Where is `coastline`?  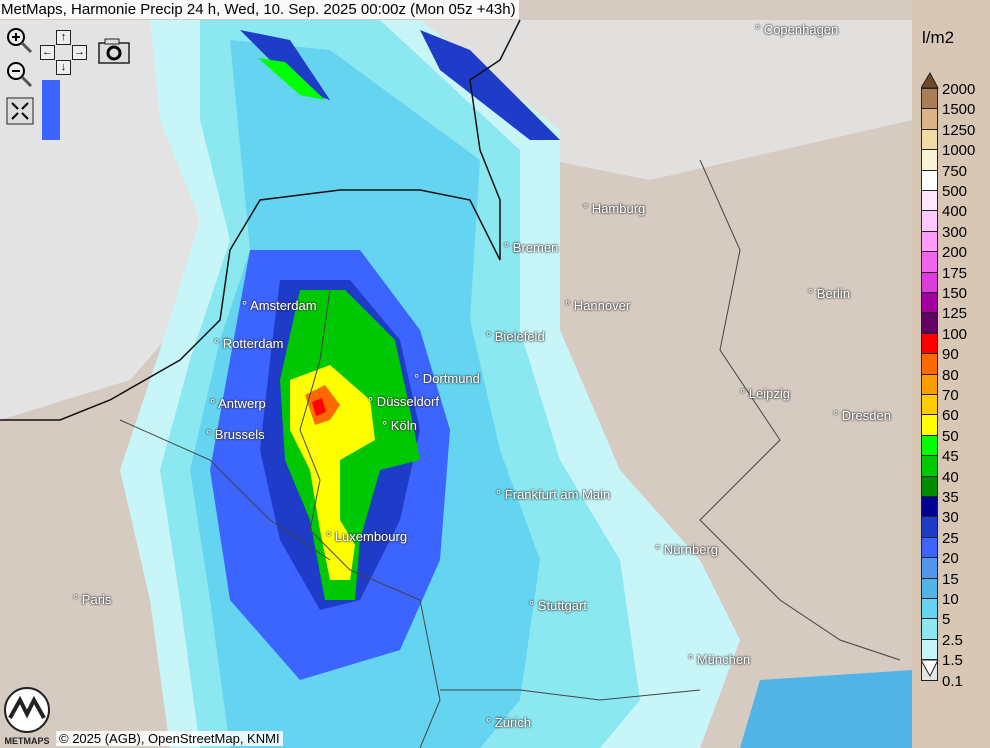
coastline is located at coordinates (115, 335).